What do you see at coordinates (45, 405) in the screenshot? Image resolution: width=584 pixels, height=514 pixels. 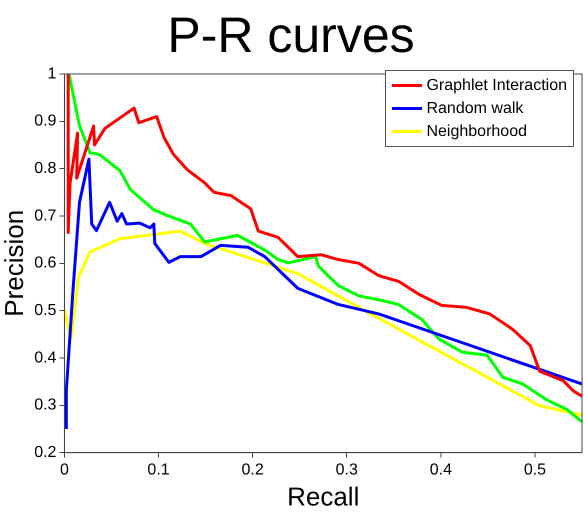 I see `y-tick-label: 0.3` at bounding box center [45, 405].